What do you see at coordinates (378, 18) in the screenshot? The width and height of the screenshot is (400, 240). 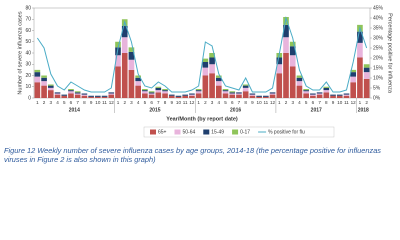 I see `y2-tick-label: 40%` at bounding box center [378, 18].